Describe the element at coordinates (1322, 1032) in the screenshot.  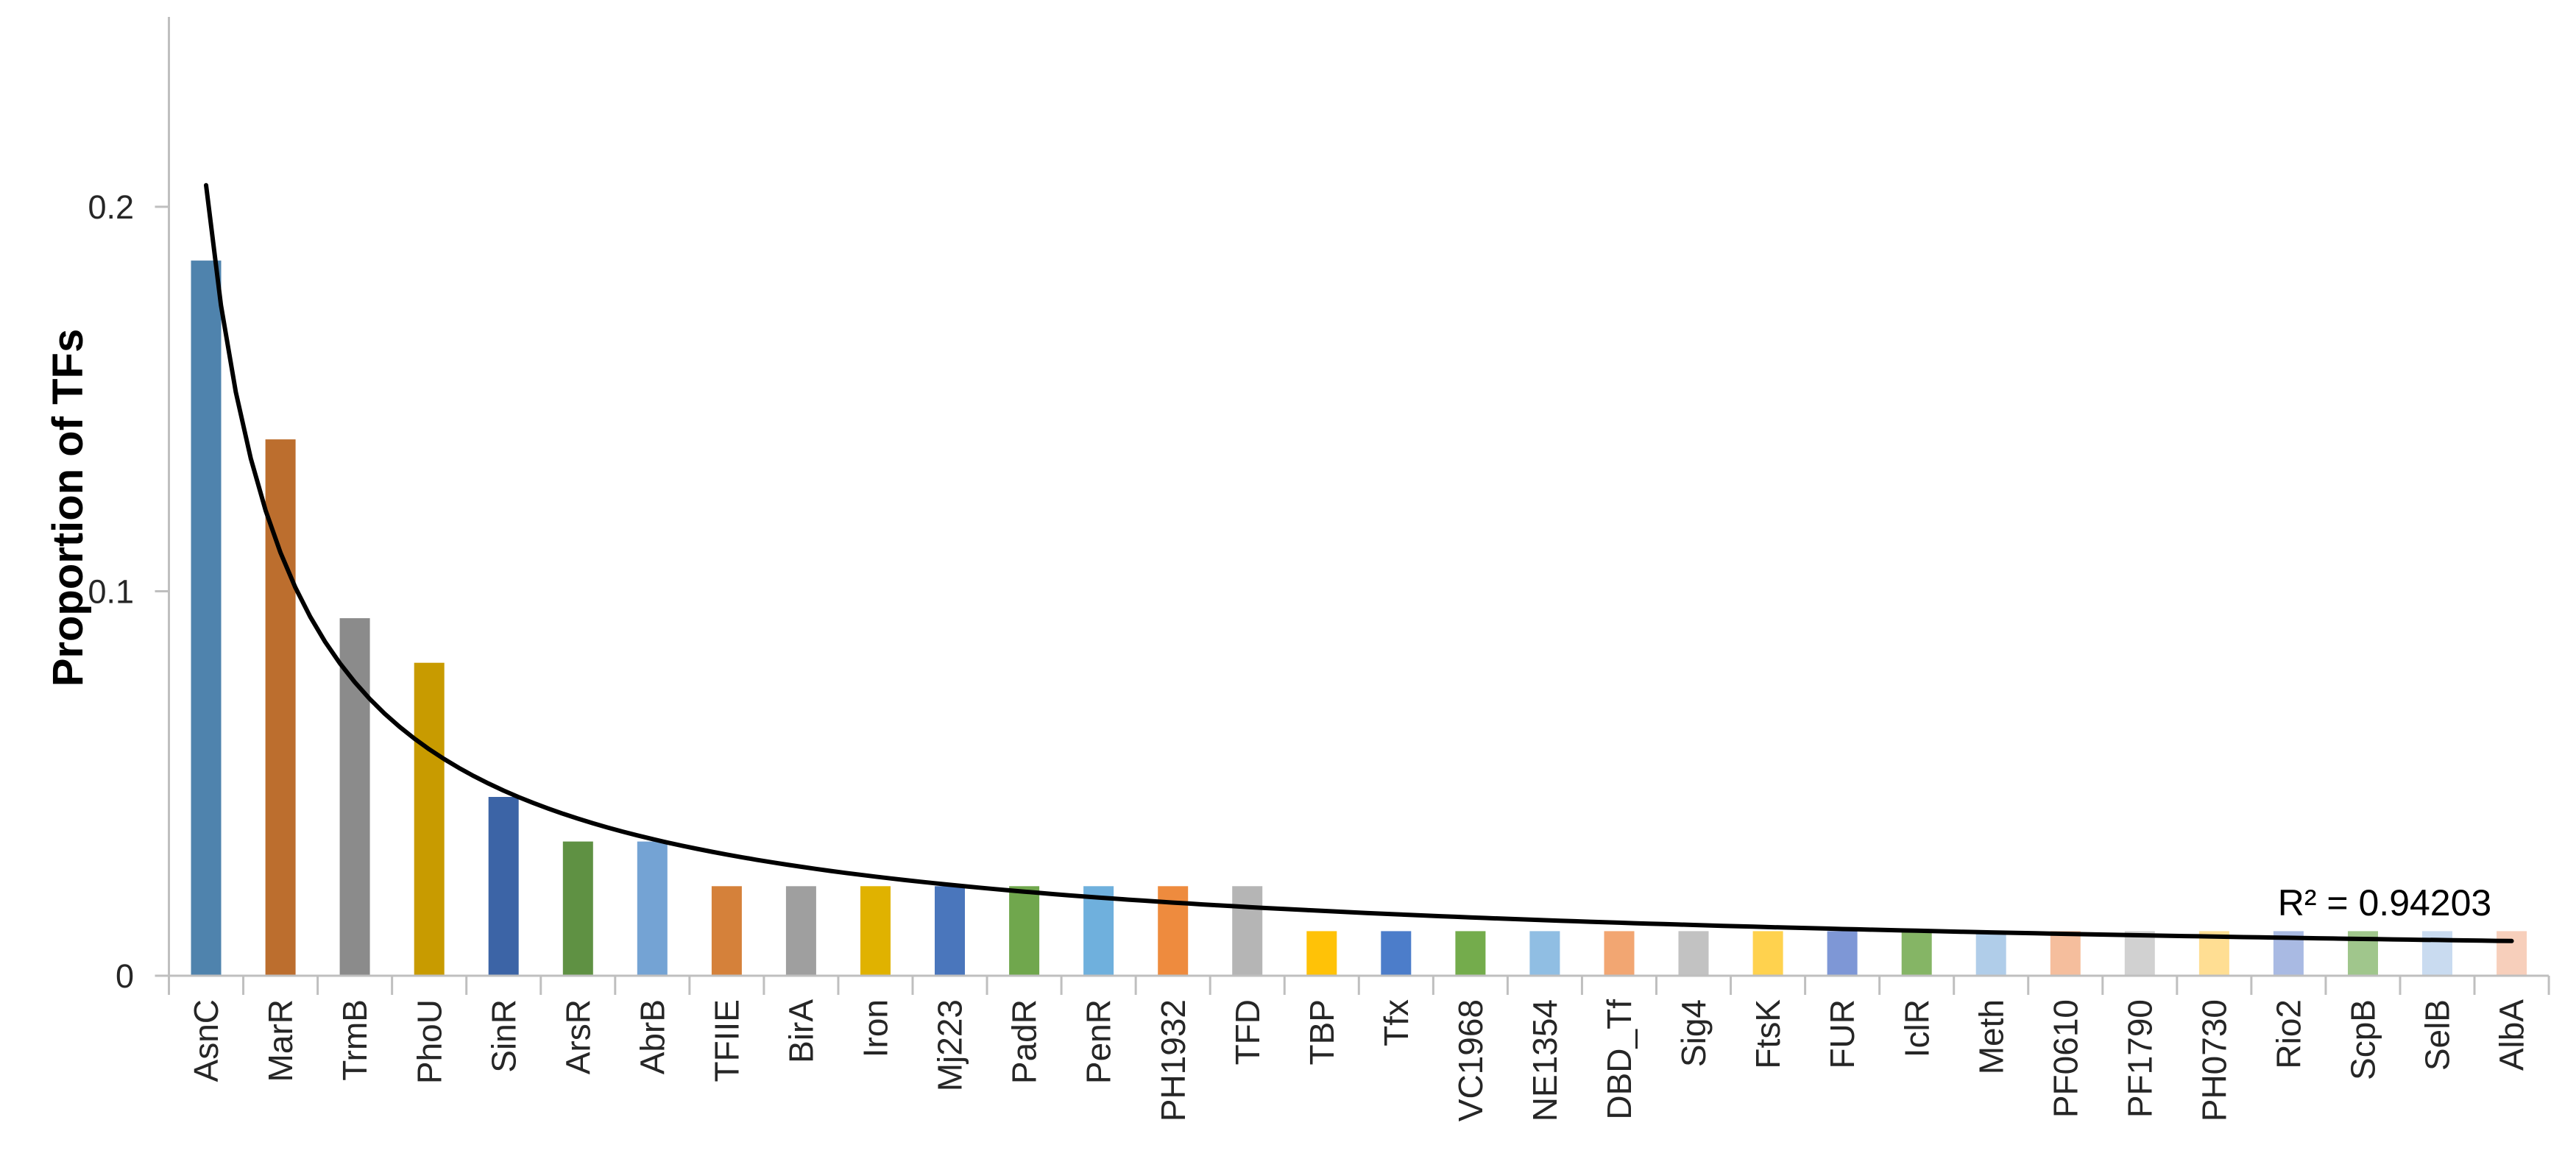
I see `x-category-label-TBP: TBP` at that location.